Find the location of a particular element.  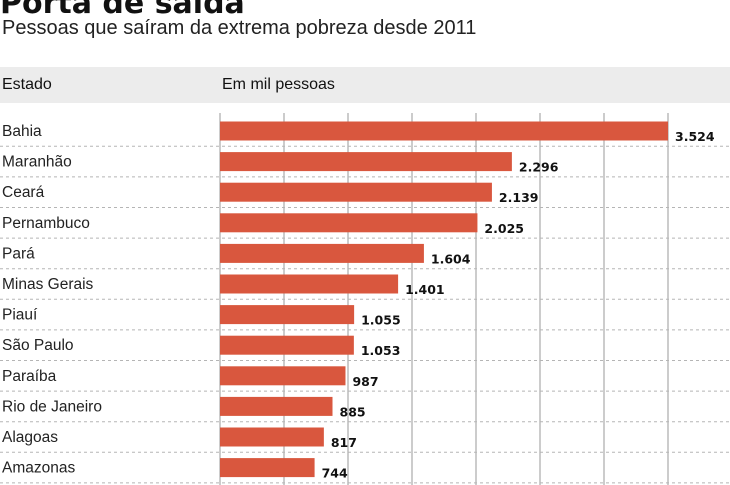

value-label: 817 is located at coordinates (344, 442).